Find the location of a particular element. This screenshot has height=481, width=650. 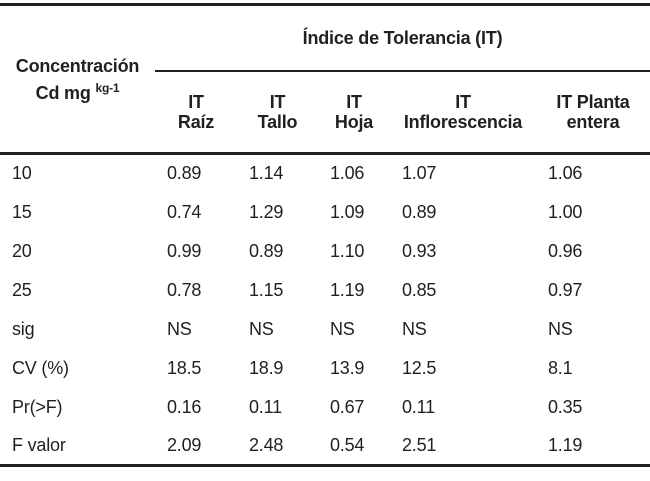

value-cell: 0.54 is located at coordinates (347, 444).